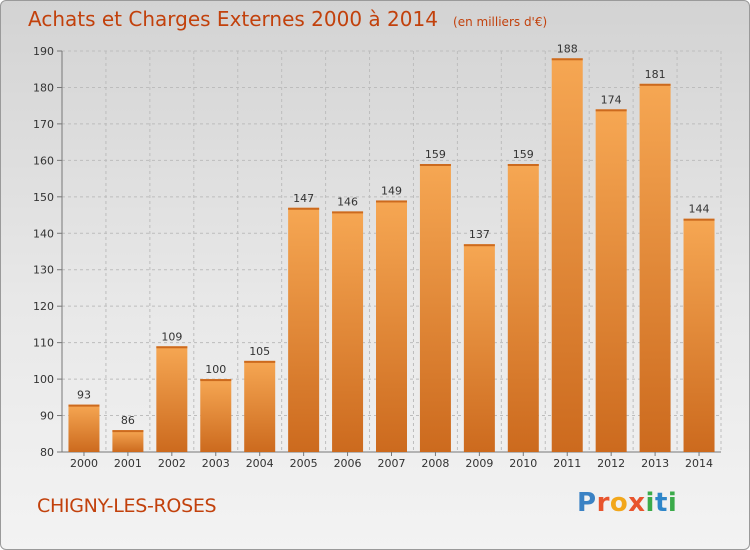 This screenshot has height=550, width=750. Describe the element at coordinates (47, 452) in the screenshot. I see `y-tick-label: 80` at that location.